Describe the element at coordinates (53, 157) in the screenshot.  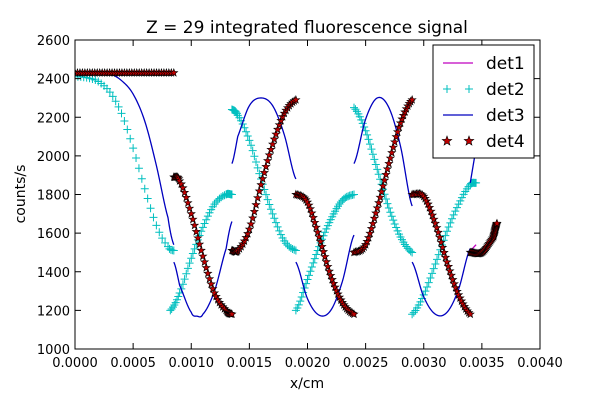
I see `y-tick-label: 2000` at that location.